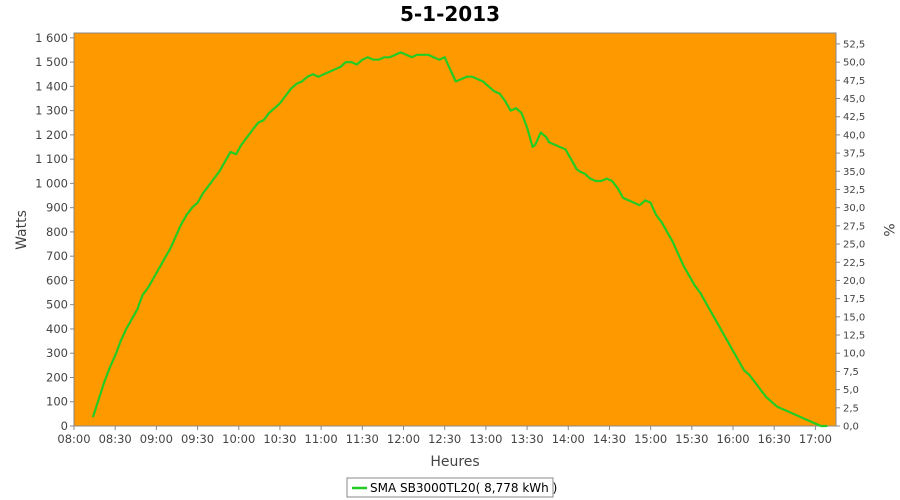  Describe the element at coordinates (851, 372) in the screenshot. I see `y2-tick-label-3: 7,5` at that location.